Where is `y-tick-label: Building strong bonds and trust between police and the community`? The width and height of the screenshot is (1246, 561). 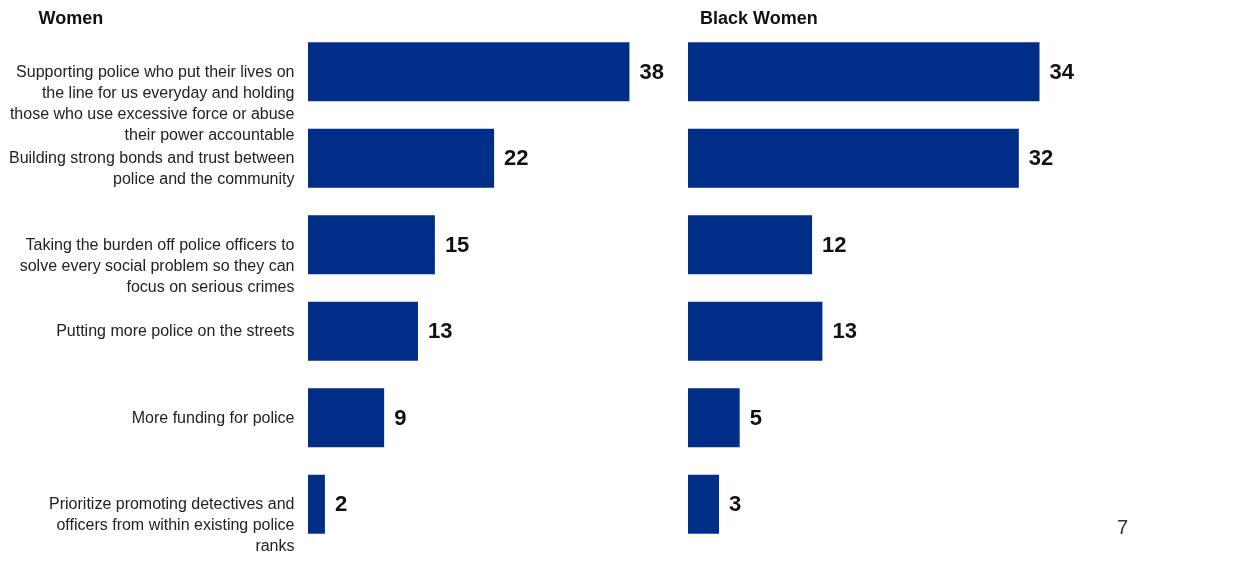
y-tick-label: Building strong bonds and trust between police and the community is located at coordinates (151, 168).